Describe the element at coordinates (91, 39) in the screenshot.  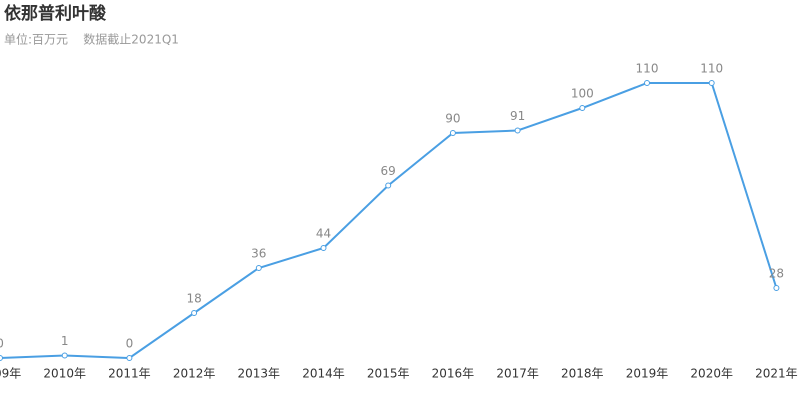
I see `chart-subtitle: 单位:百万元 数据截止2021Q1` at that location.